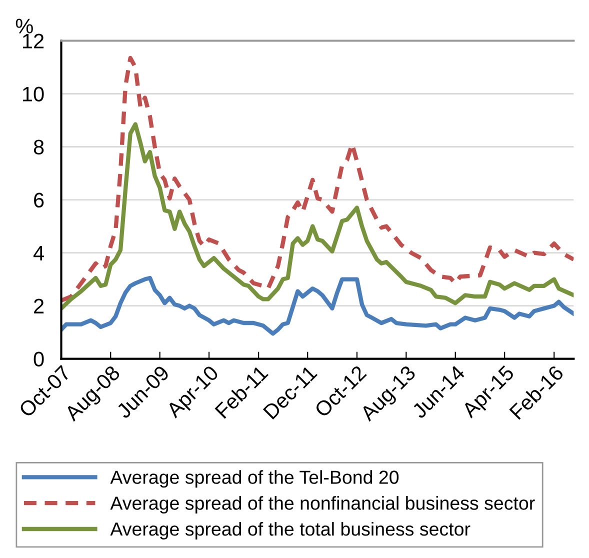 Image resolution: width=589 pixels, height=558 pixels. I want to click on legend-label: Average spread of the nonfinancial business sector, so click(322, 505).